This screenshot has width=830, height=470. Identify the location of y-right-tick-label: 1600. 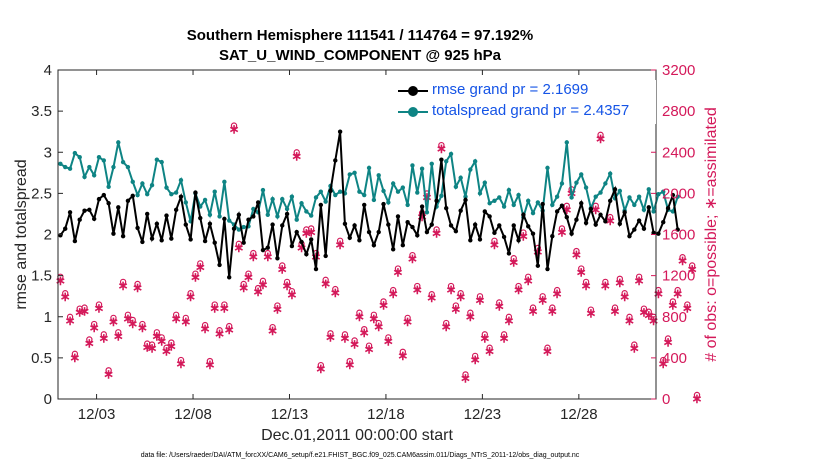
(678, 235).